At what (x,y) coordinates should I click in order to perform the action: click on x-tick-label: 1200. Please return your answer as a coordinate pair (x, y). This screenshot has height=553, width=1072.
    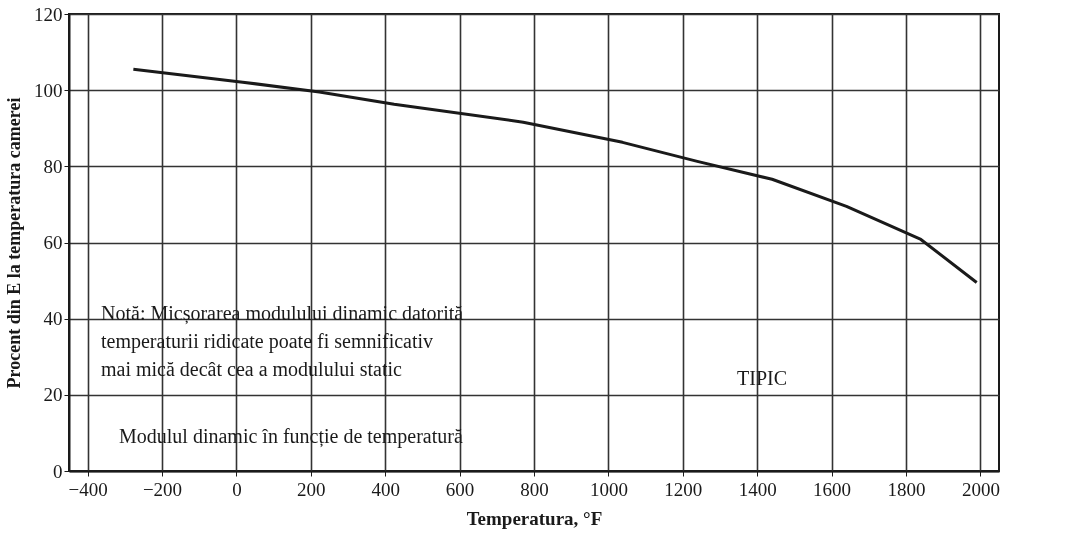
    Looking at the image, I should click on (683, 489).